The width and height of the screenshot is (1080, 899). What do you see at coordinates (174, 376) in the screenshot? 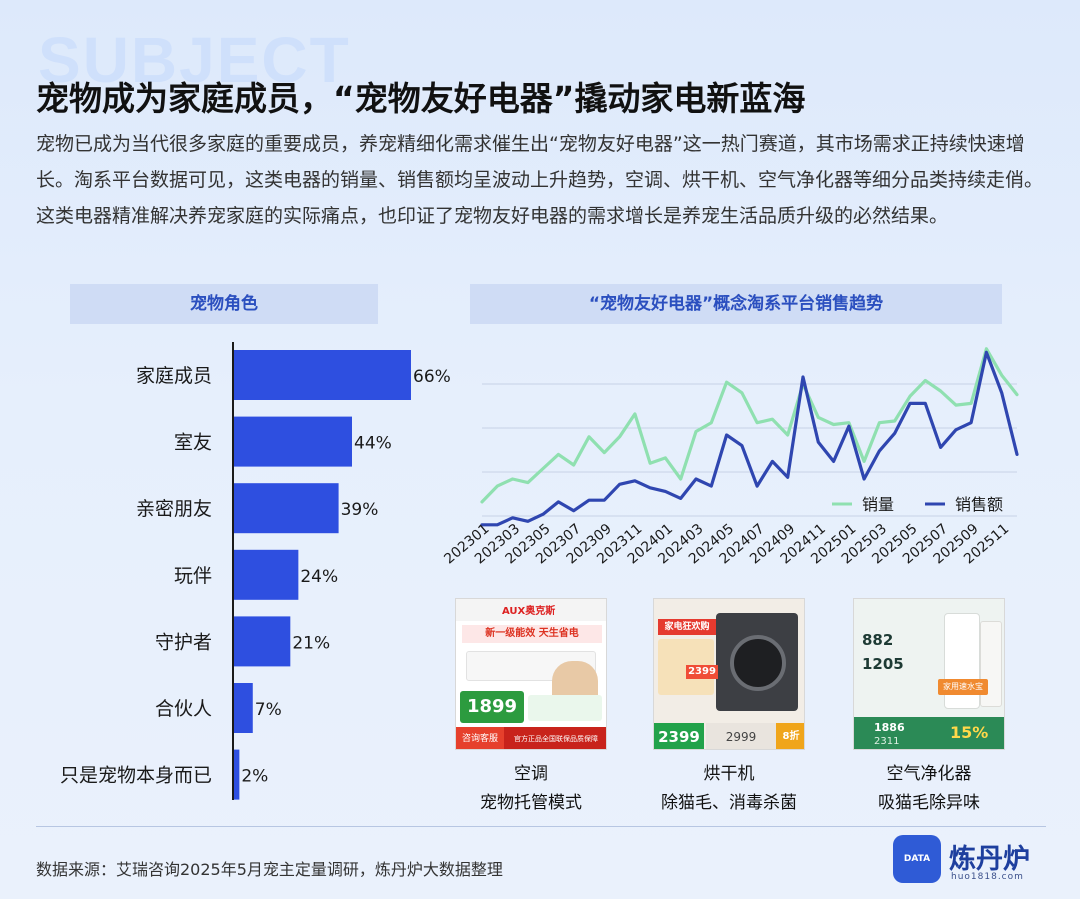
I see `bar-category-label: 家庭成员` at bounding box center [174, 376].